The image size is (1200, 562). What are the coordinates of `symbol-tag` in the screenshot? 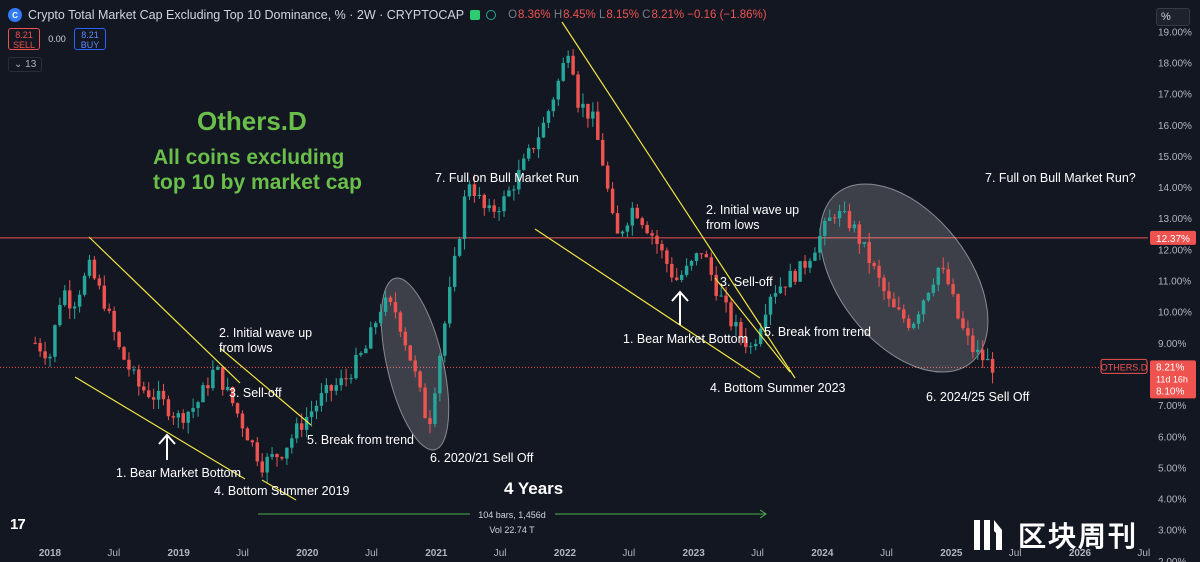 It's located at (1124, 366).